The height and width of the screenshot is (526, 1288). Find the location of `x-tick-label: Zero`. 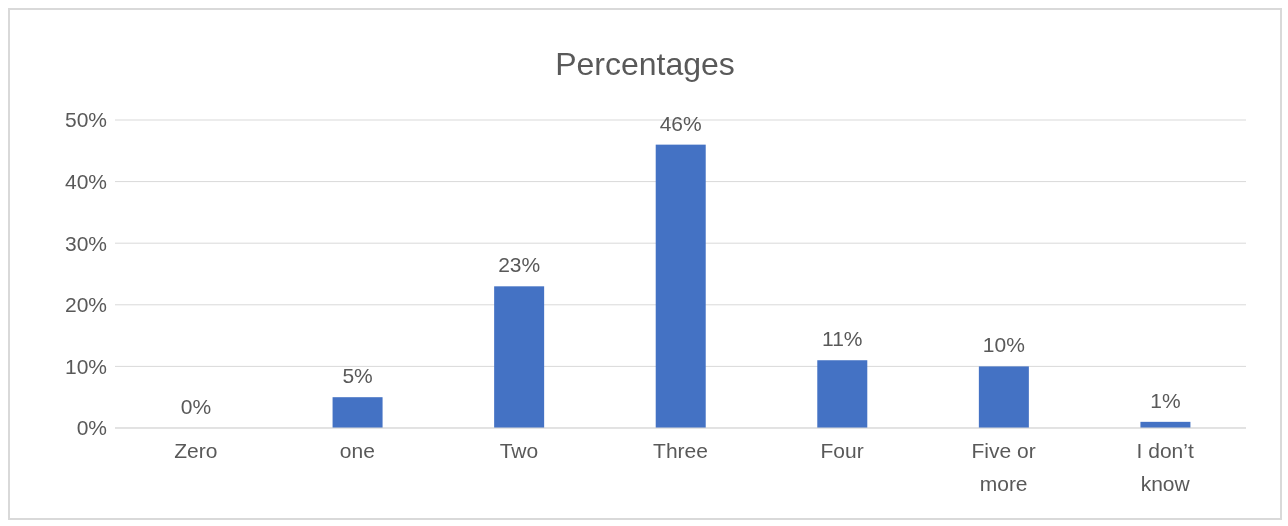

x-tick-label: Zero is located at coordinates (196, 450).